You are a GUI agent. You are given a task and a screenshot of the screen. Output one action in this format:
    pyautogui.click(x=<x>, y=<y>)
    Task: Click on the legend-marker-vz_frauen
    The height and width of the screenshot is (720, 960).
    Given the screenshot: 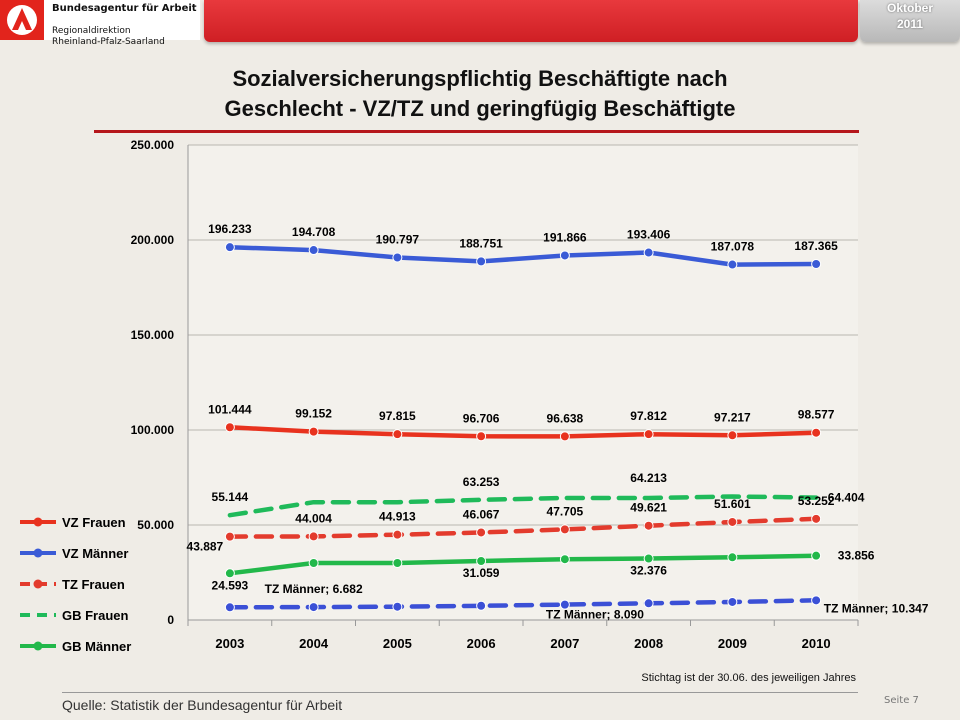 What is the action you would take?
    pyautogui.click(x=38, y=522)
    